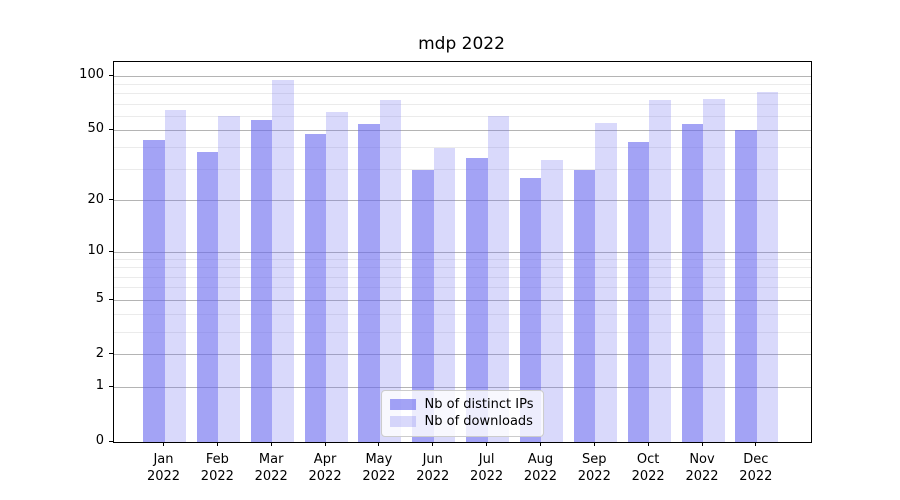  Describe the element at coordinates (433, 468) in the screenshot. I see `x-tick-label-jun: Jun 2022` at that location.